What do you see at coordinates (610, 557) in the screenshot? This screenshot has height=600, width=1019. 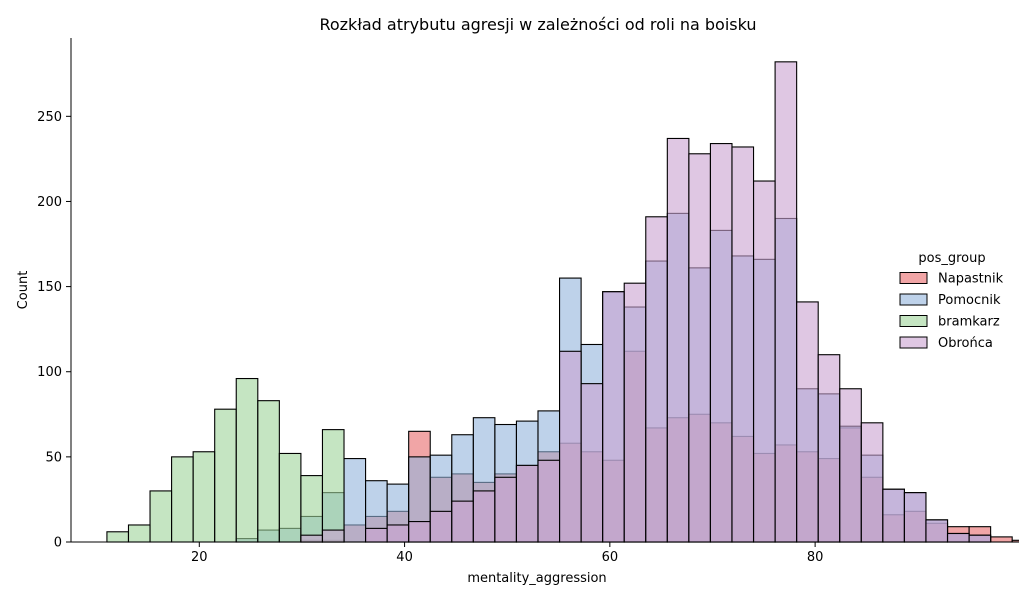 I see `x-tick-label: 60` at bounding box center [610, 557].